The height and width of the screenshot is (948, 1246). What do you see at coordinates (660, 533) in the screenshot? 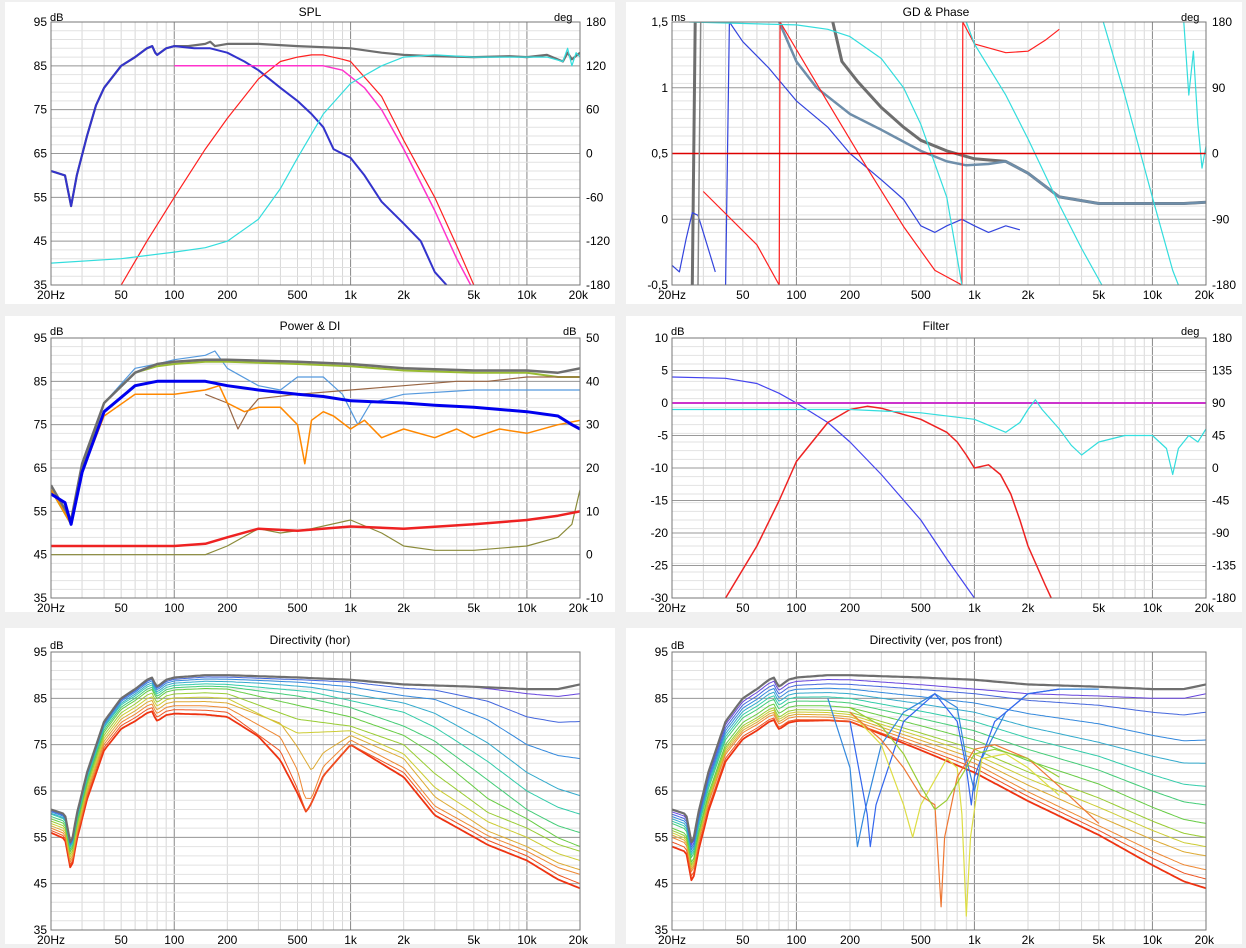
I see `y-tick-label: -20` at bounding box center [660, 533].